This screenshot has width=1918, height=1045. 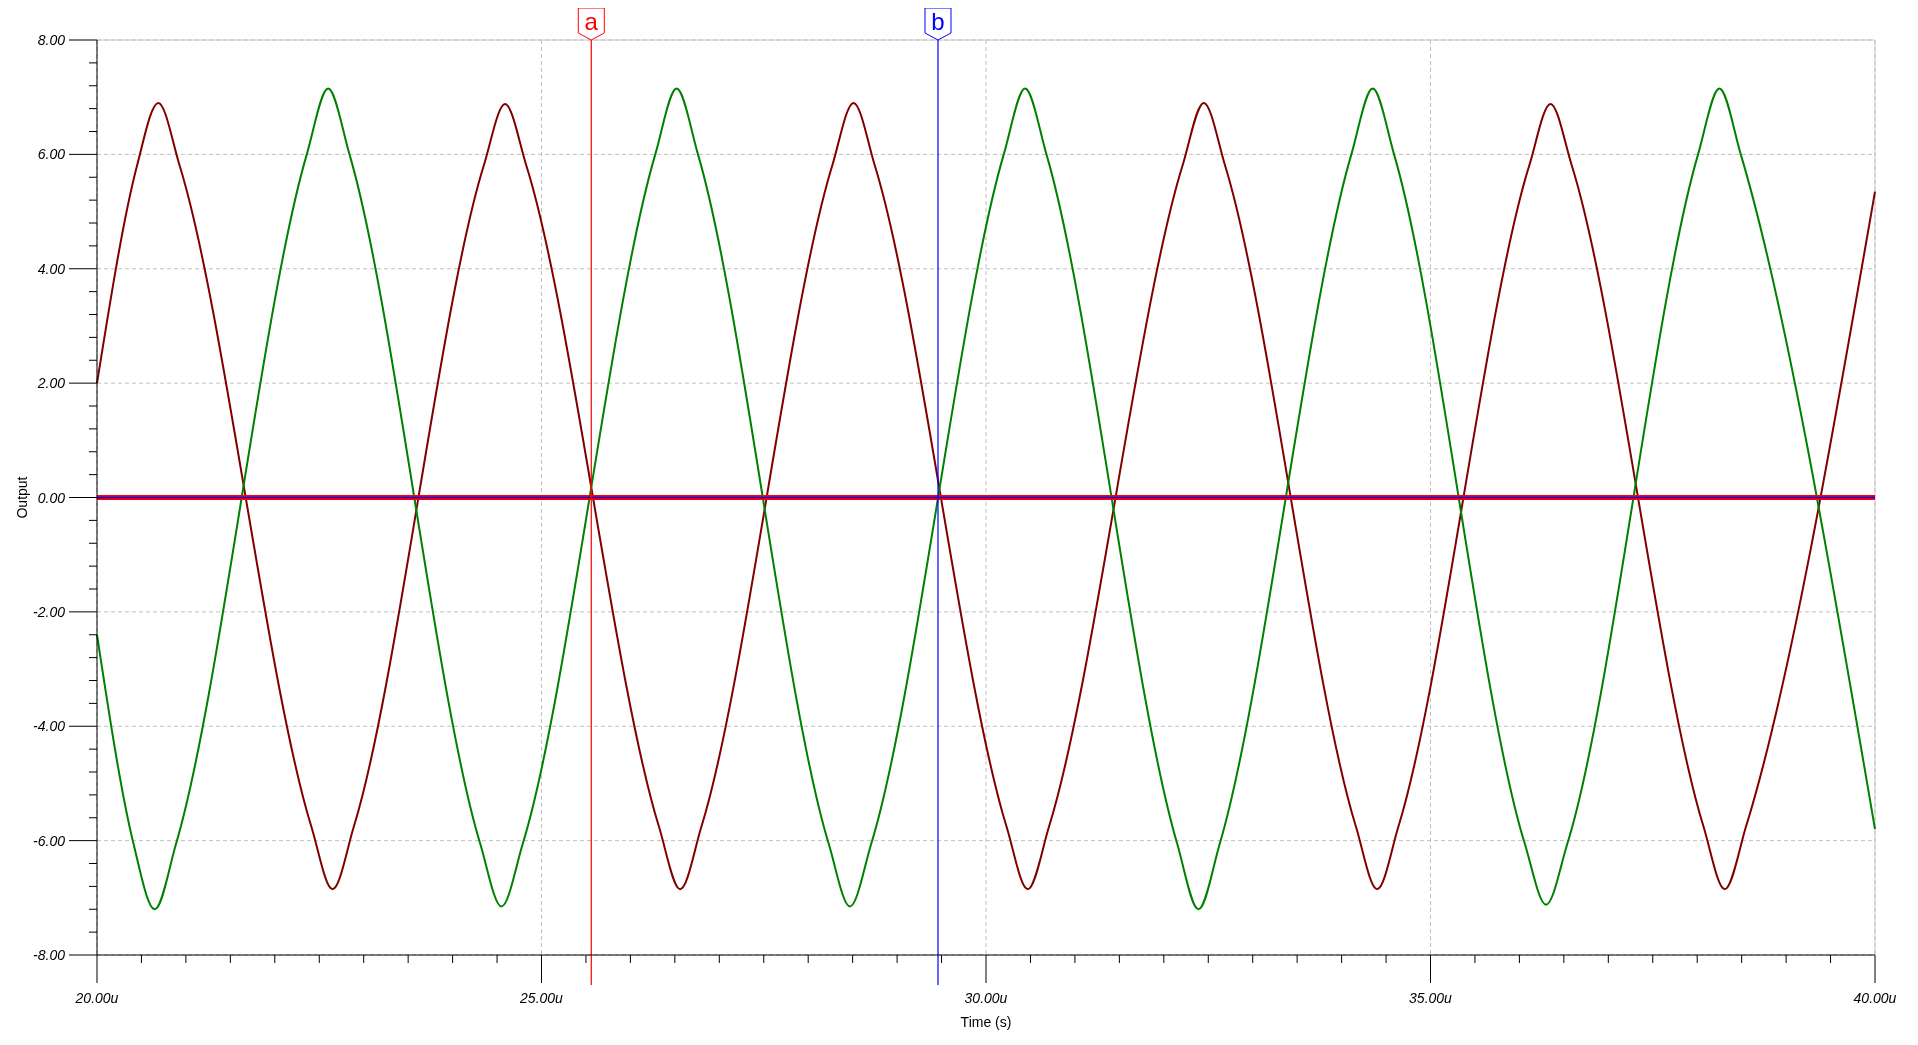 What do you see at coordinates (541, 998) in the screenshot?
I see `x-tick-label: 25.00u` at bounding box center [541, 998].